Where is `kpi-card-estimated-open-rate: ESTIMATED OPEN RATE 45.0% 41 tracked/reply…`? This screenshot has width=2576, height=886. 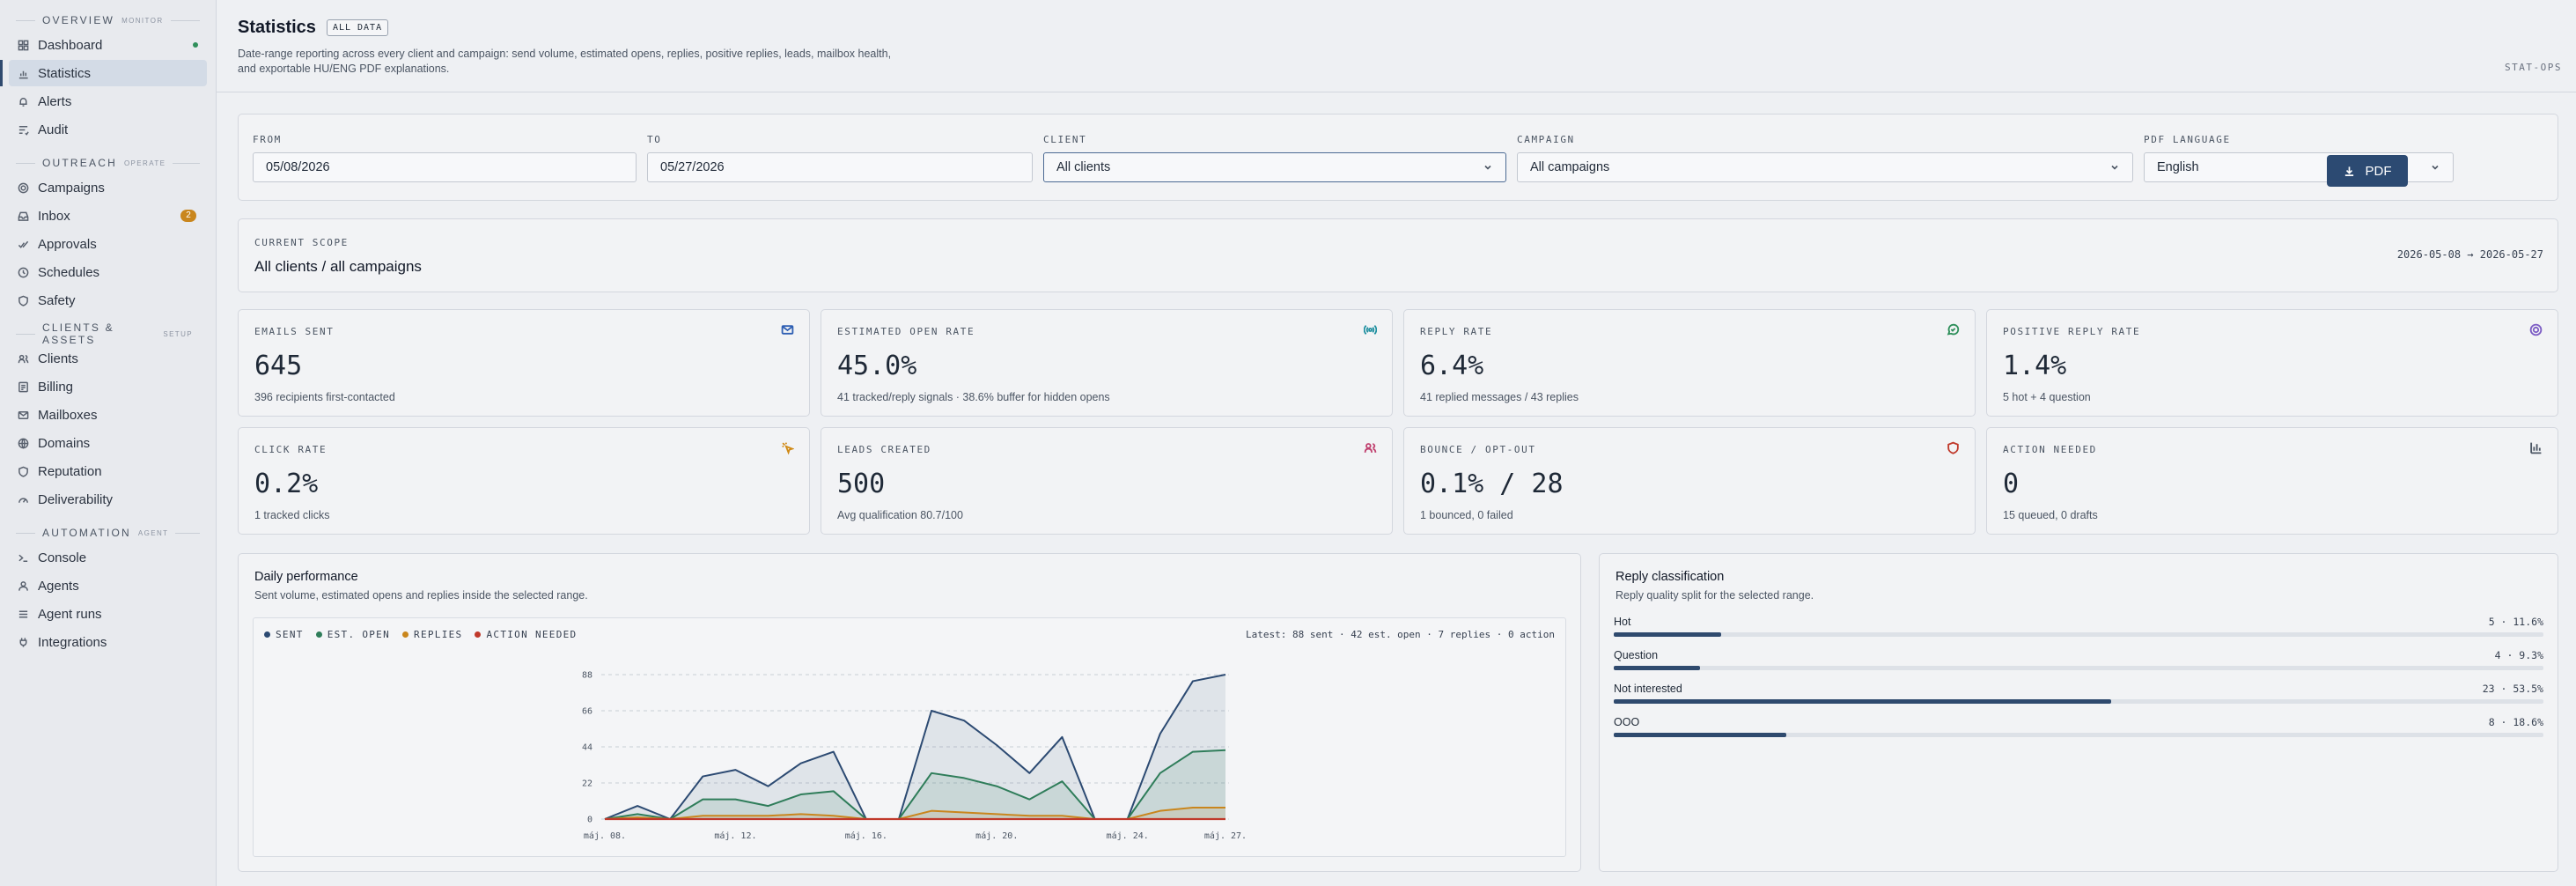
kpi-card-estimated-open-rate: ESTIMATED OPEN RATE 45.0% 41 tracked/reply… is located at coordinates (1107, 363).